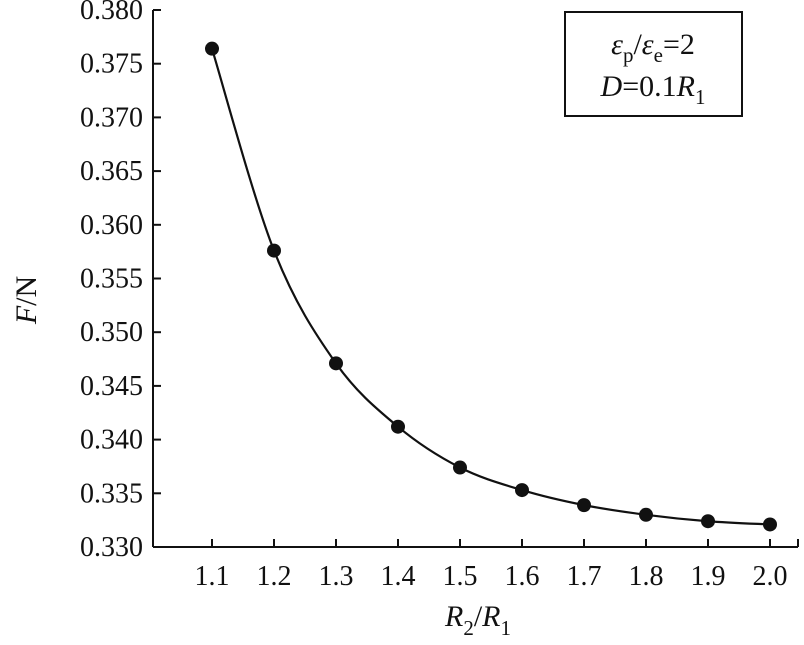  Describe the element at coordinates (708, 576) in the screenshot. I see `x-tick-label: 1.9` at that location.